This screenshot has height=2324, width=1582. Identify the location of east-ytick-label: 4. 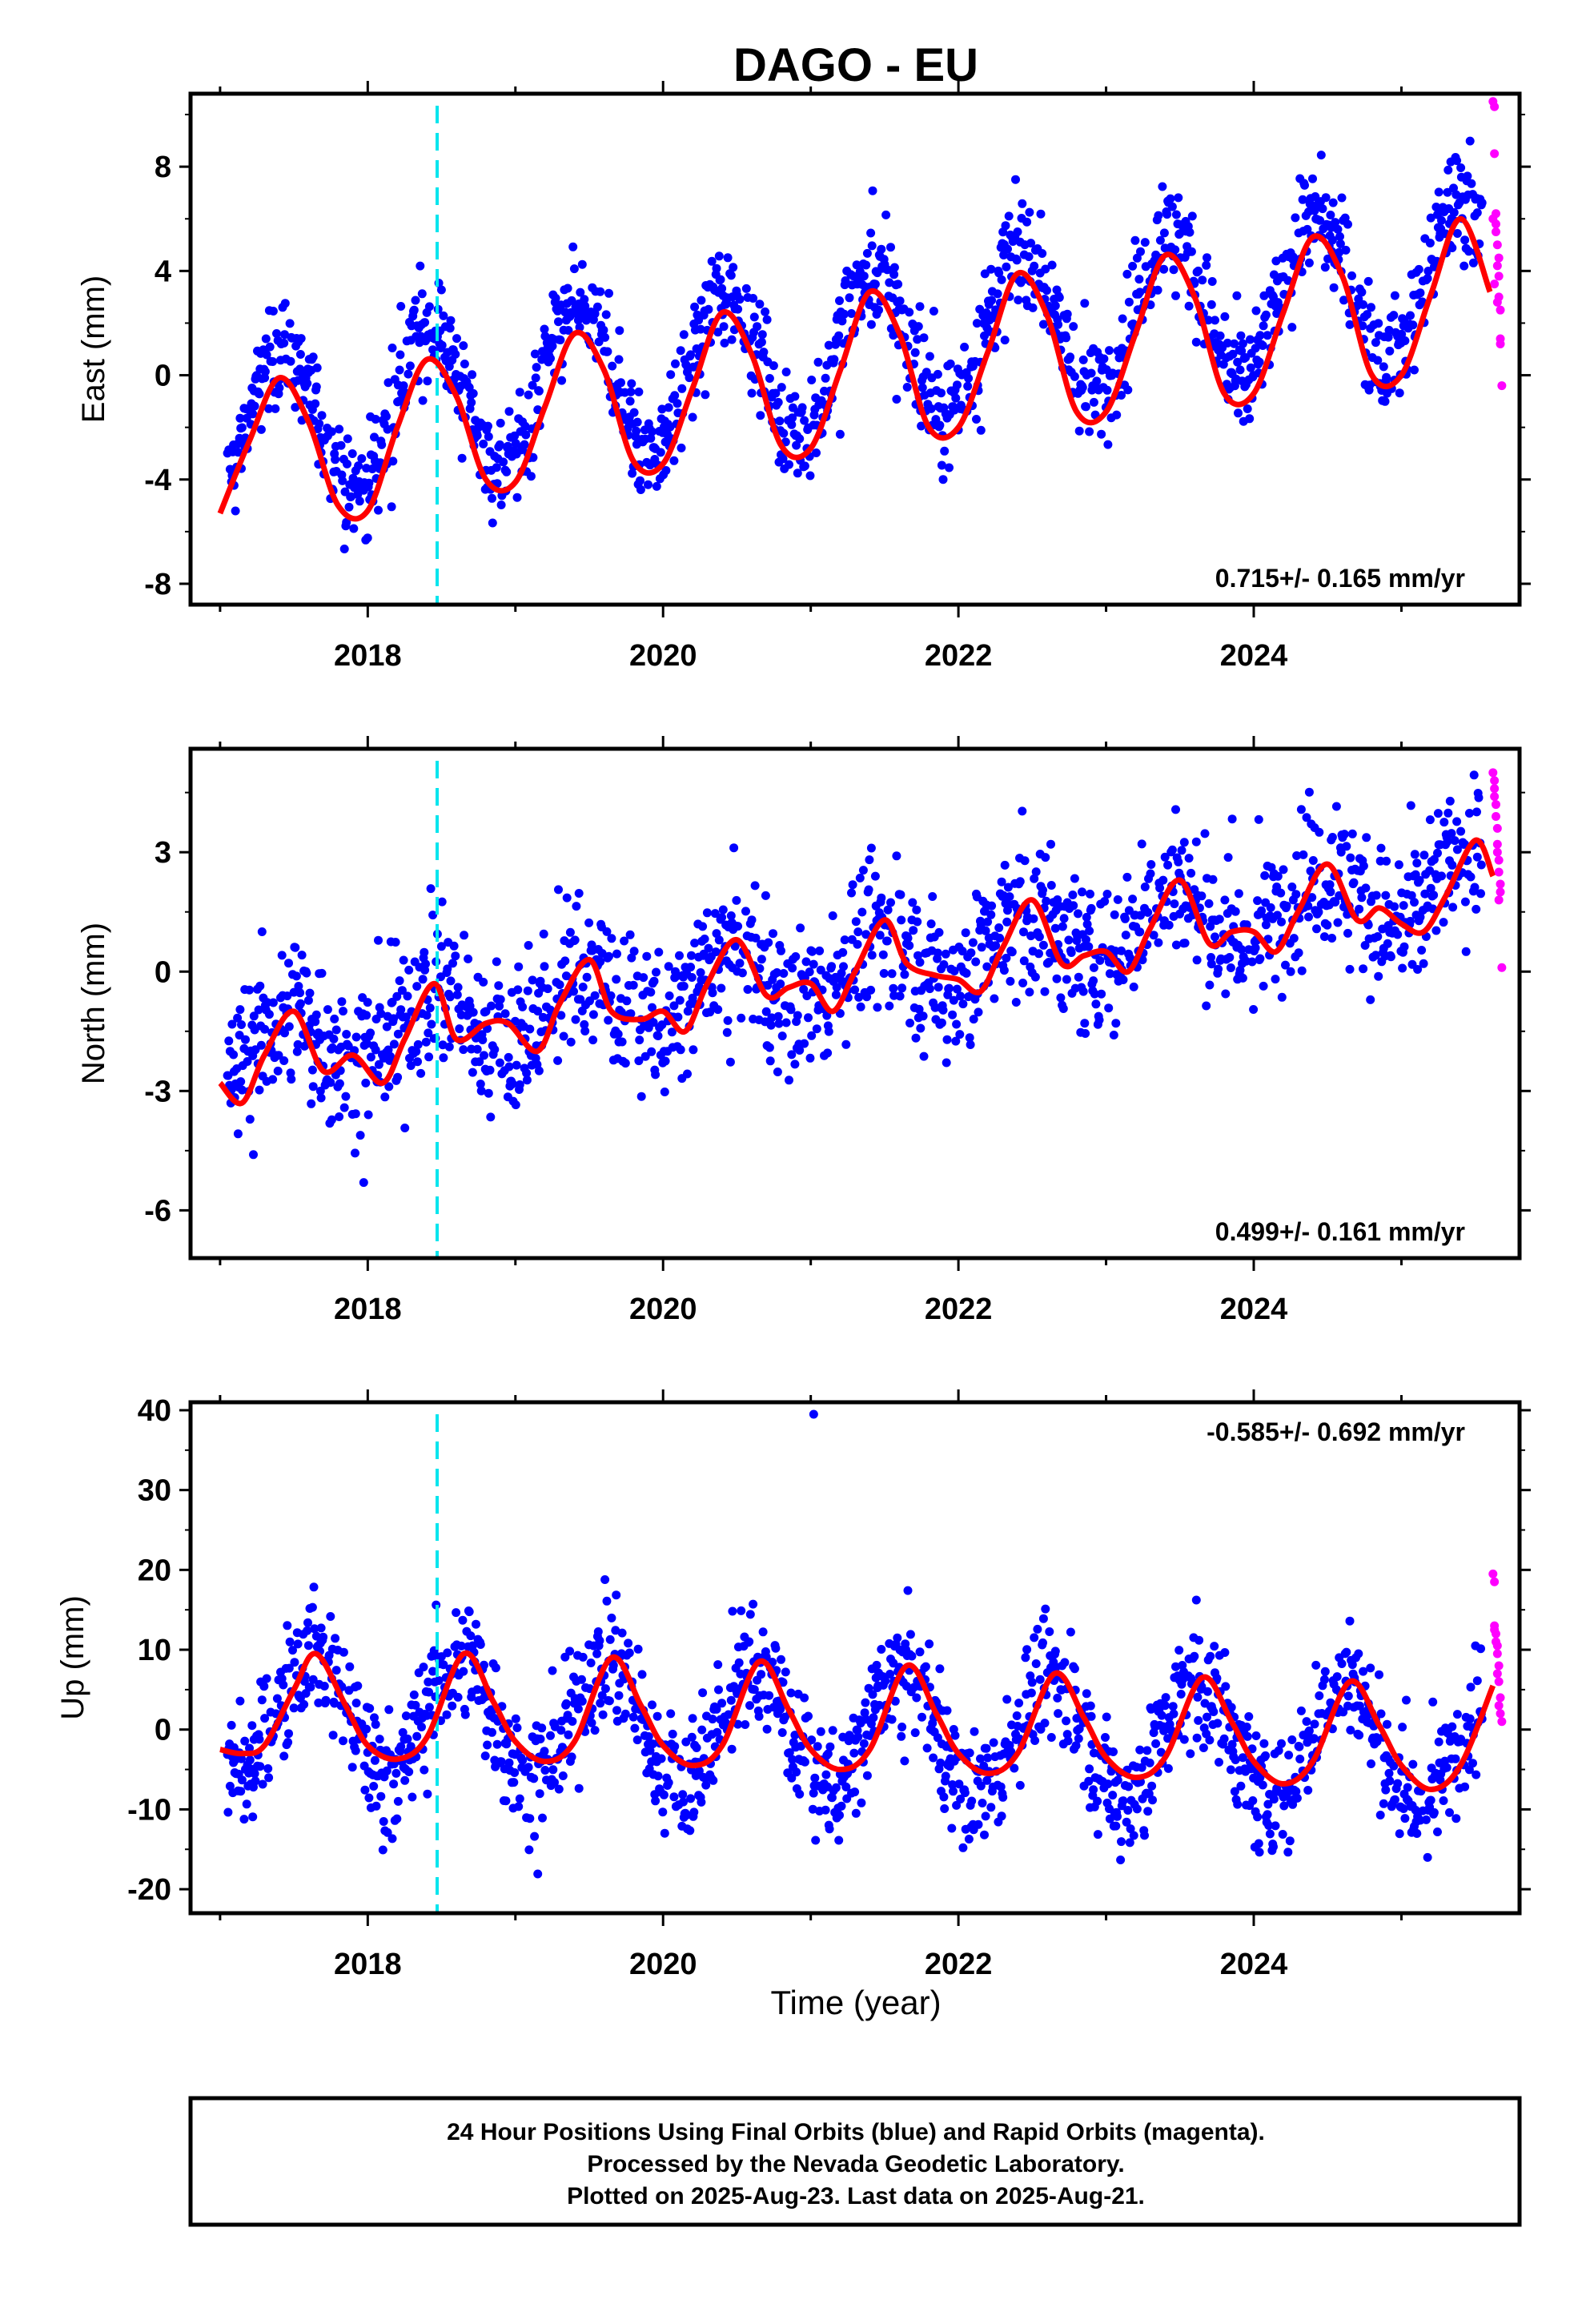
(163, 271).